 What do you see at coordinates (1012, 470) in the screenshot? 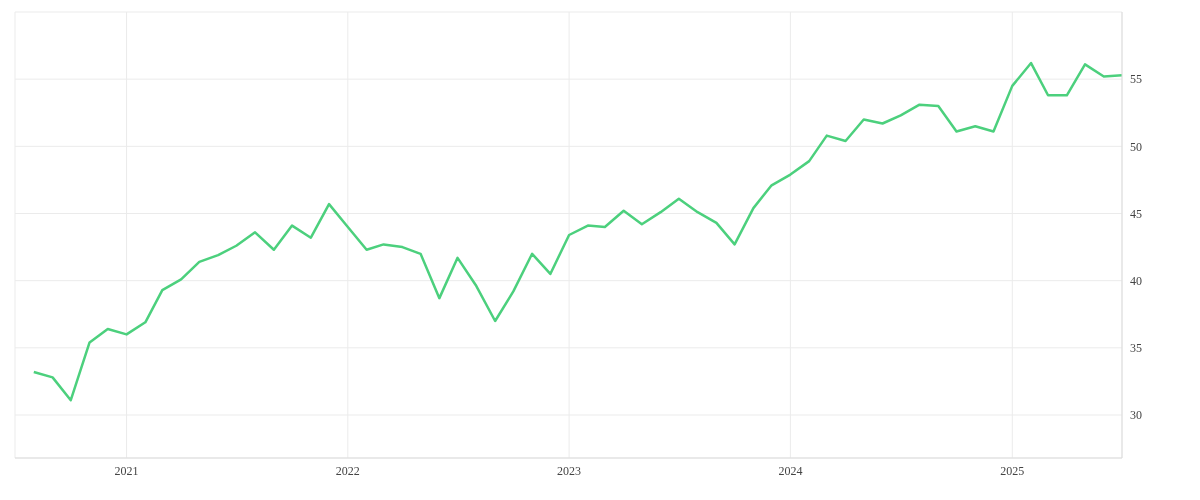
I see `x-tick-label: 2025` at bounding box center [1012, 470].